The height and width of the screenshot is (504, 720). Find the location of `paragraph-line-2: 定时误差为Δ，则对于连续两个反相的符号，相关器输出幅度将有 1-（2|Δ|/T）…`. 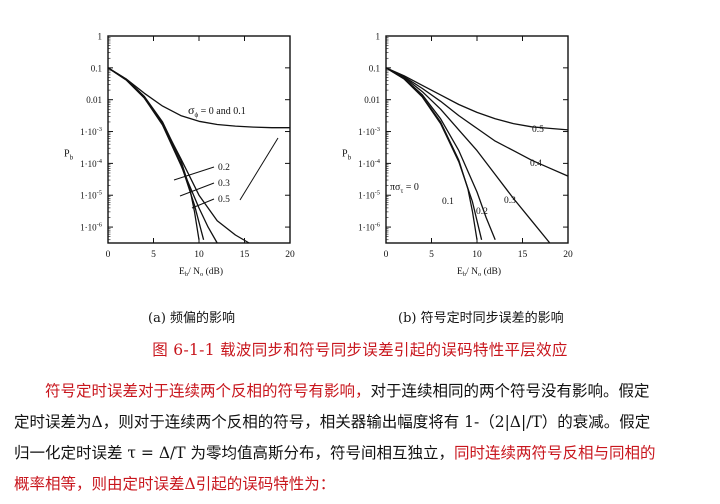

paragraph-line-2: 定时误差为Δ，则对于连续两个反相的符号，相关器输出幅度将有 1-（2|Δ|/T）… is located at coordinates (364, 422).